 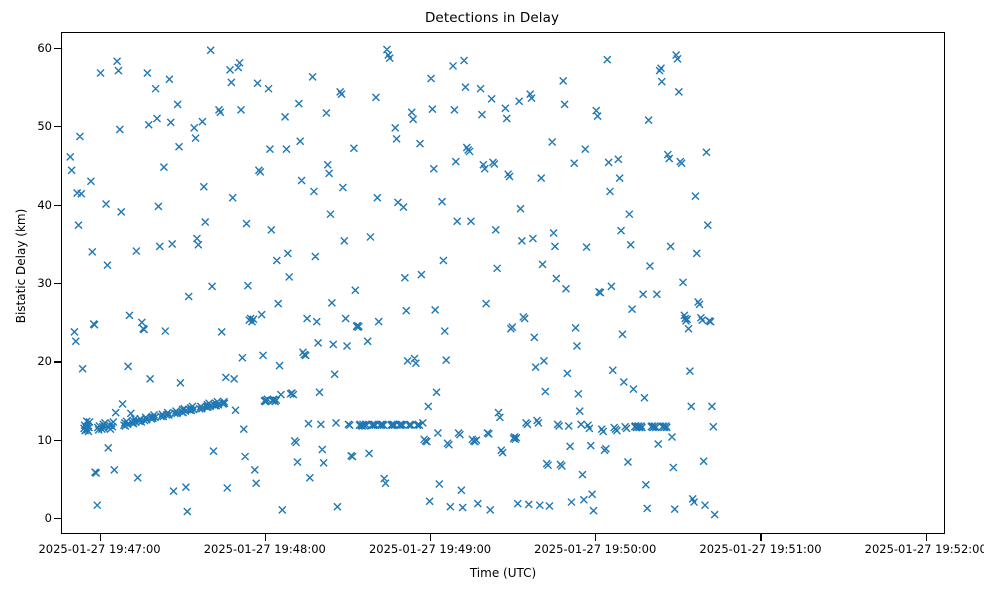 I want to click on y-tick-label: 60, so click(x=44, y=47).